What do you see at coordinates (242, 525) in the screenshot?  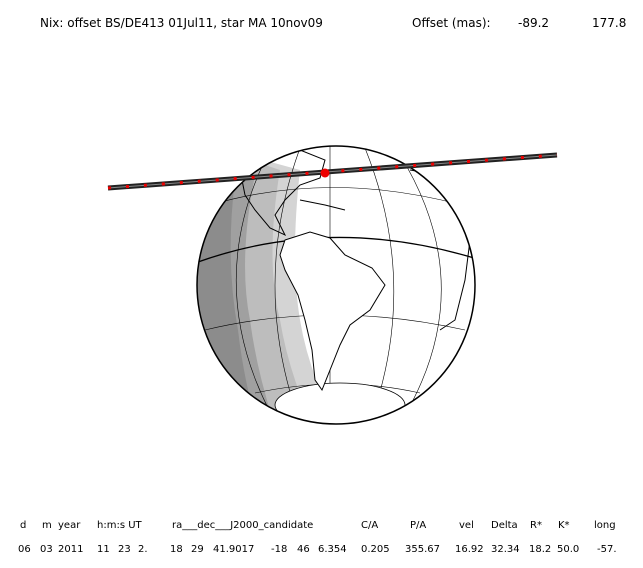 I see `column-header: ra___dec___J2000_candidate` at bounding box center [242, 525].